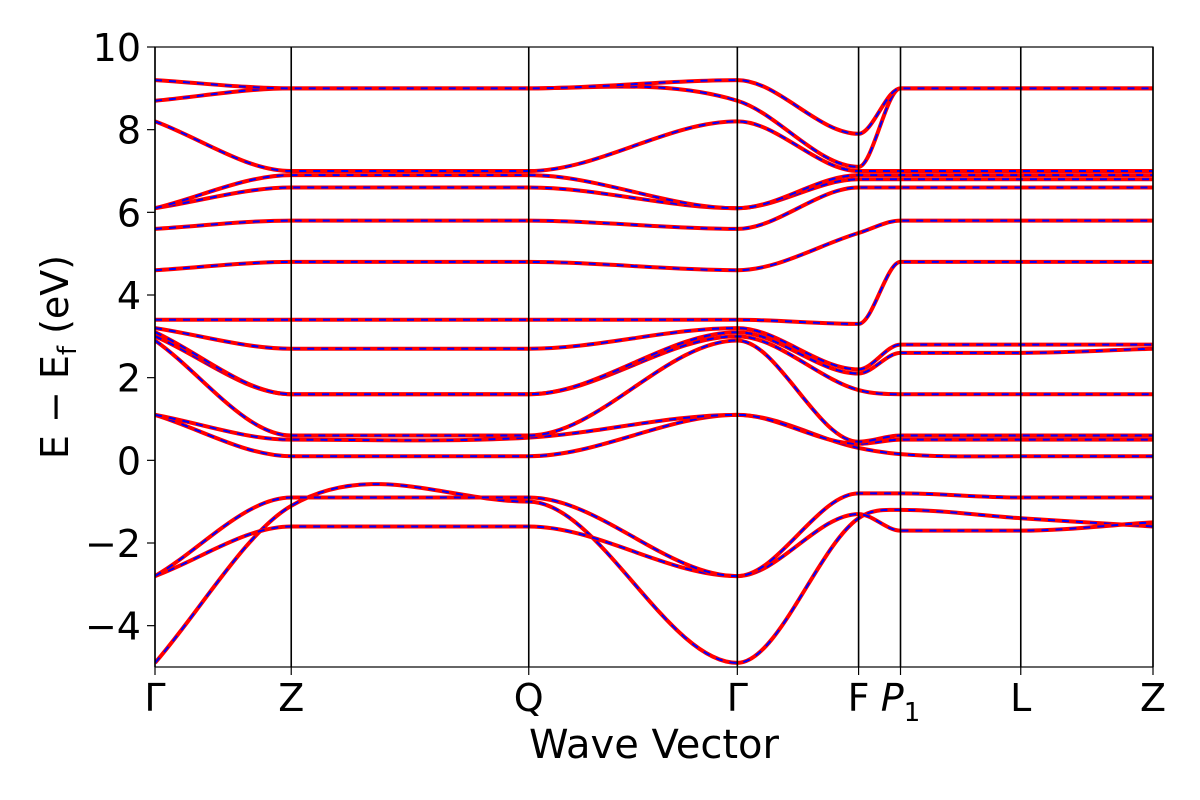 This screenshot has width=1200, height=800. What do you see at coordinates (117, 48) in the screenshot?
I see `y-tick-label: 10` at bounding box center [117, 48].